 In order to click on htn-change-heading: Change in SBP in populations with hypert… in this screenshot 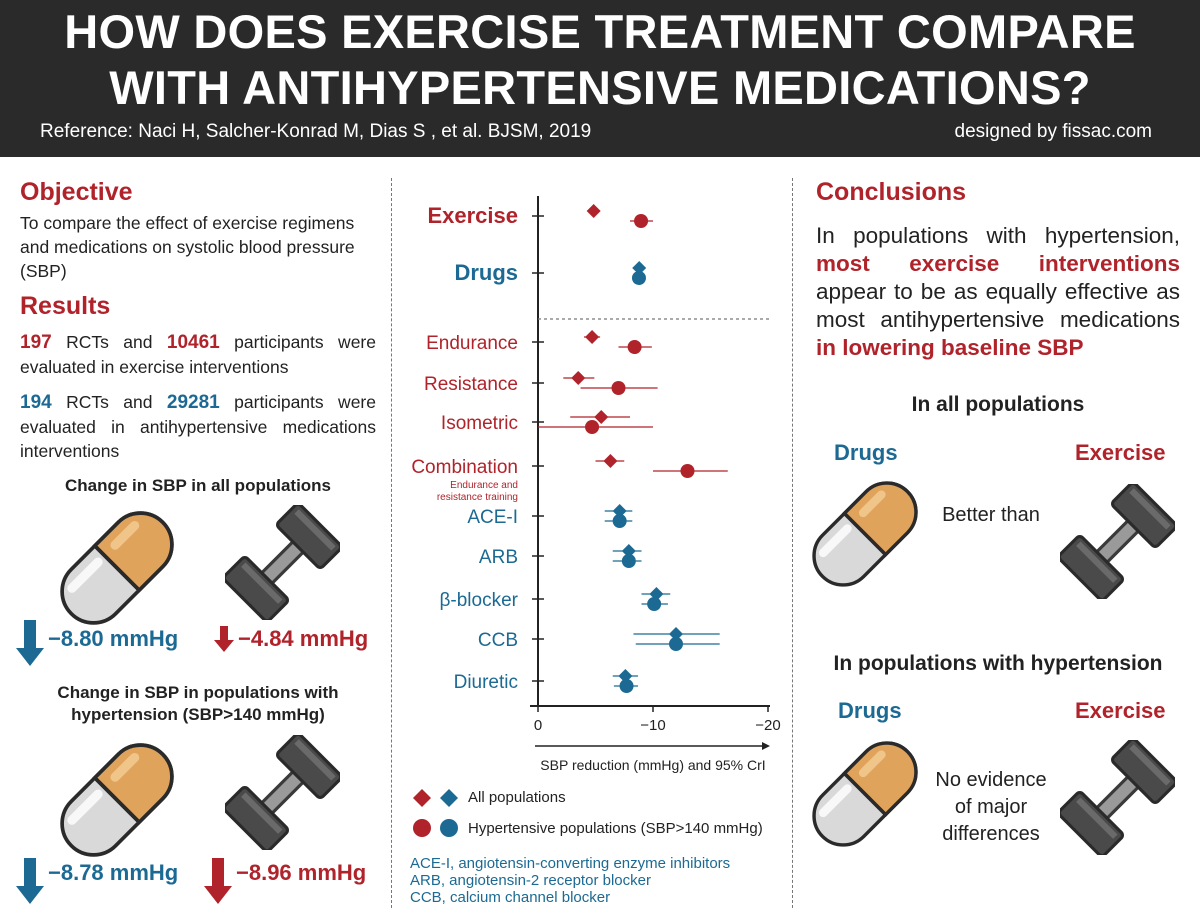, I will do `click(198, 703)`.